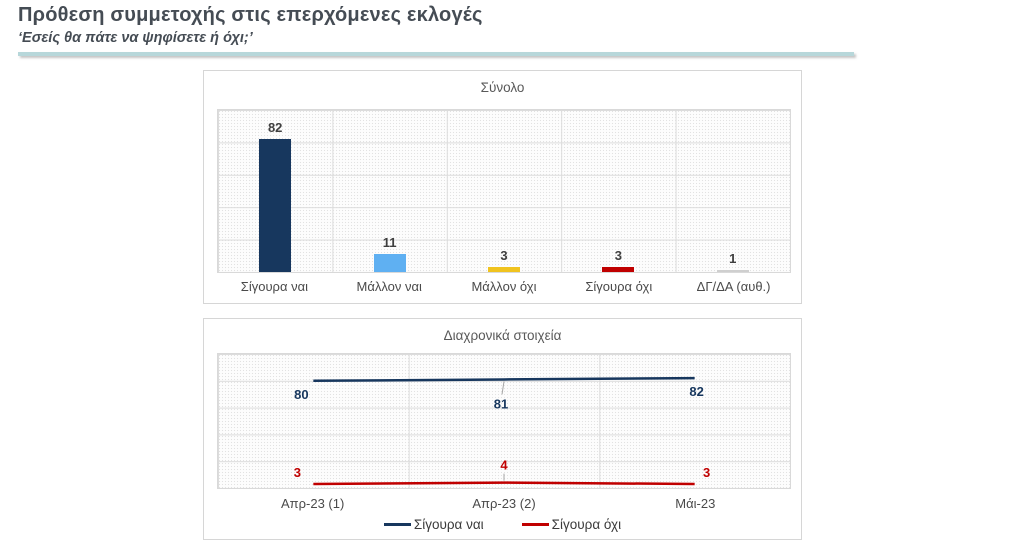 This screenshot has width=1024, height=545. Describe the element at coordinates (502, 87) in the screenshot. I see `bar-chart-title: Σύνολο` at that location.